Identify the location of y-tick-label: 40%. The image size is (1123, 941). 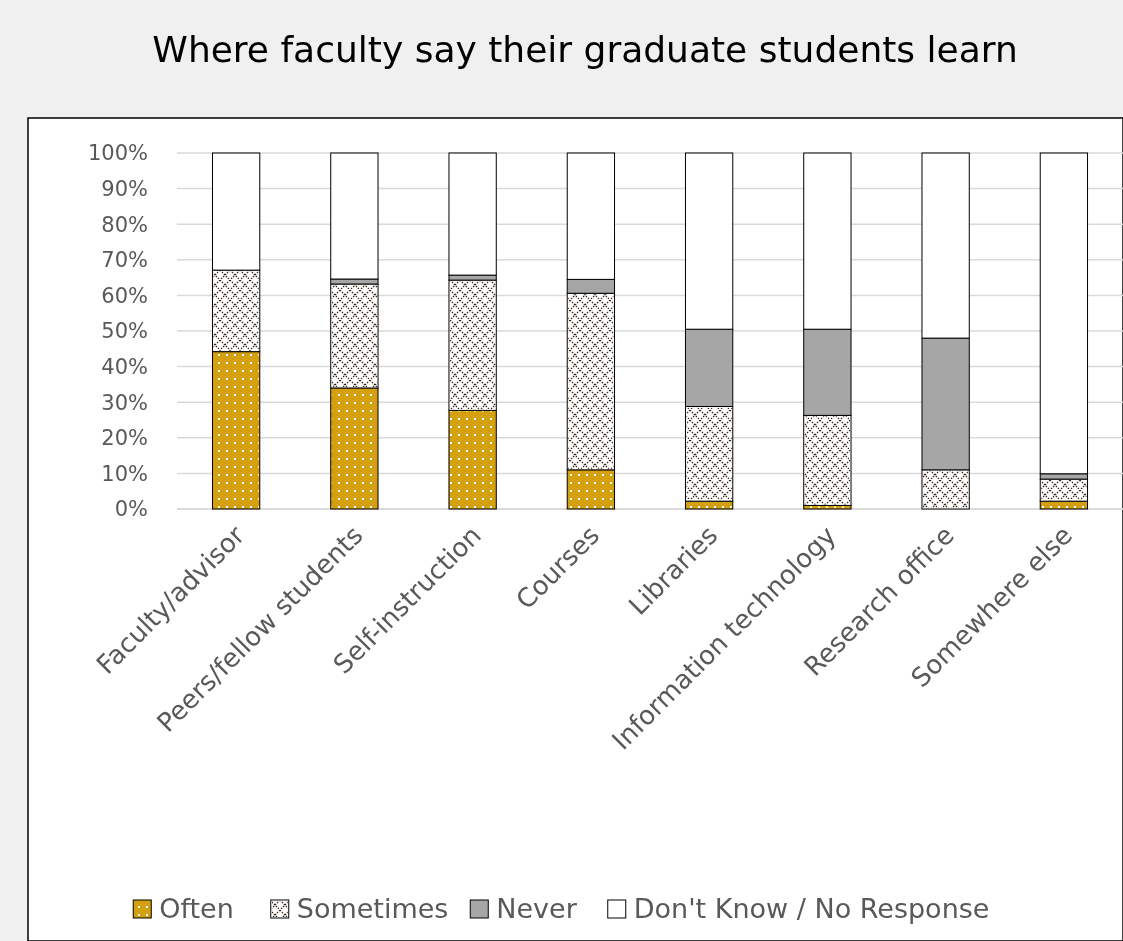
(124, 366).